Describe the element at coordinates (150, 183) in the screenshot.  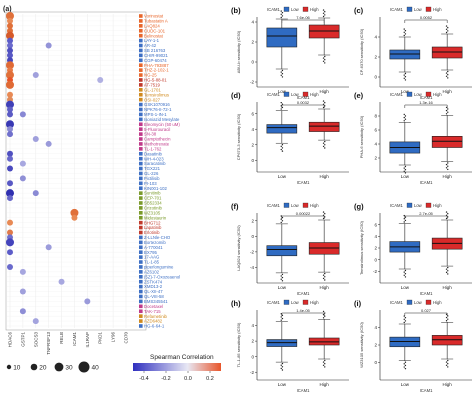
I see `drug-label: PI-103` at that location.